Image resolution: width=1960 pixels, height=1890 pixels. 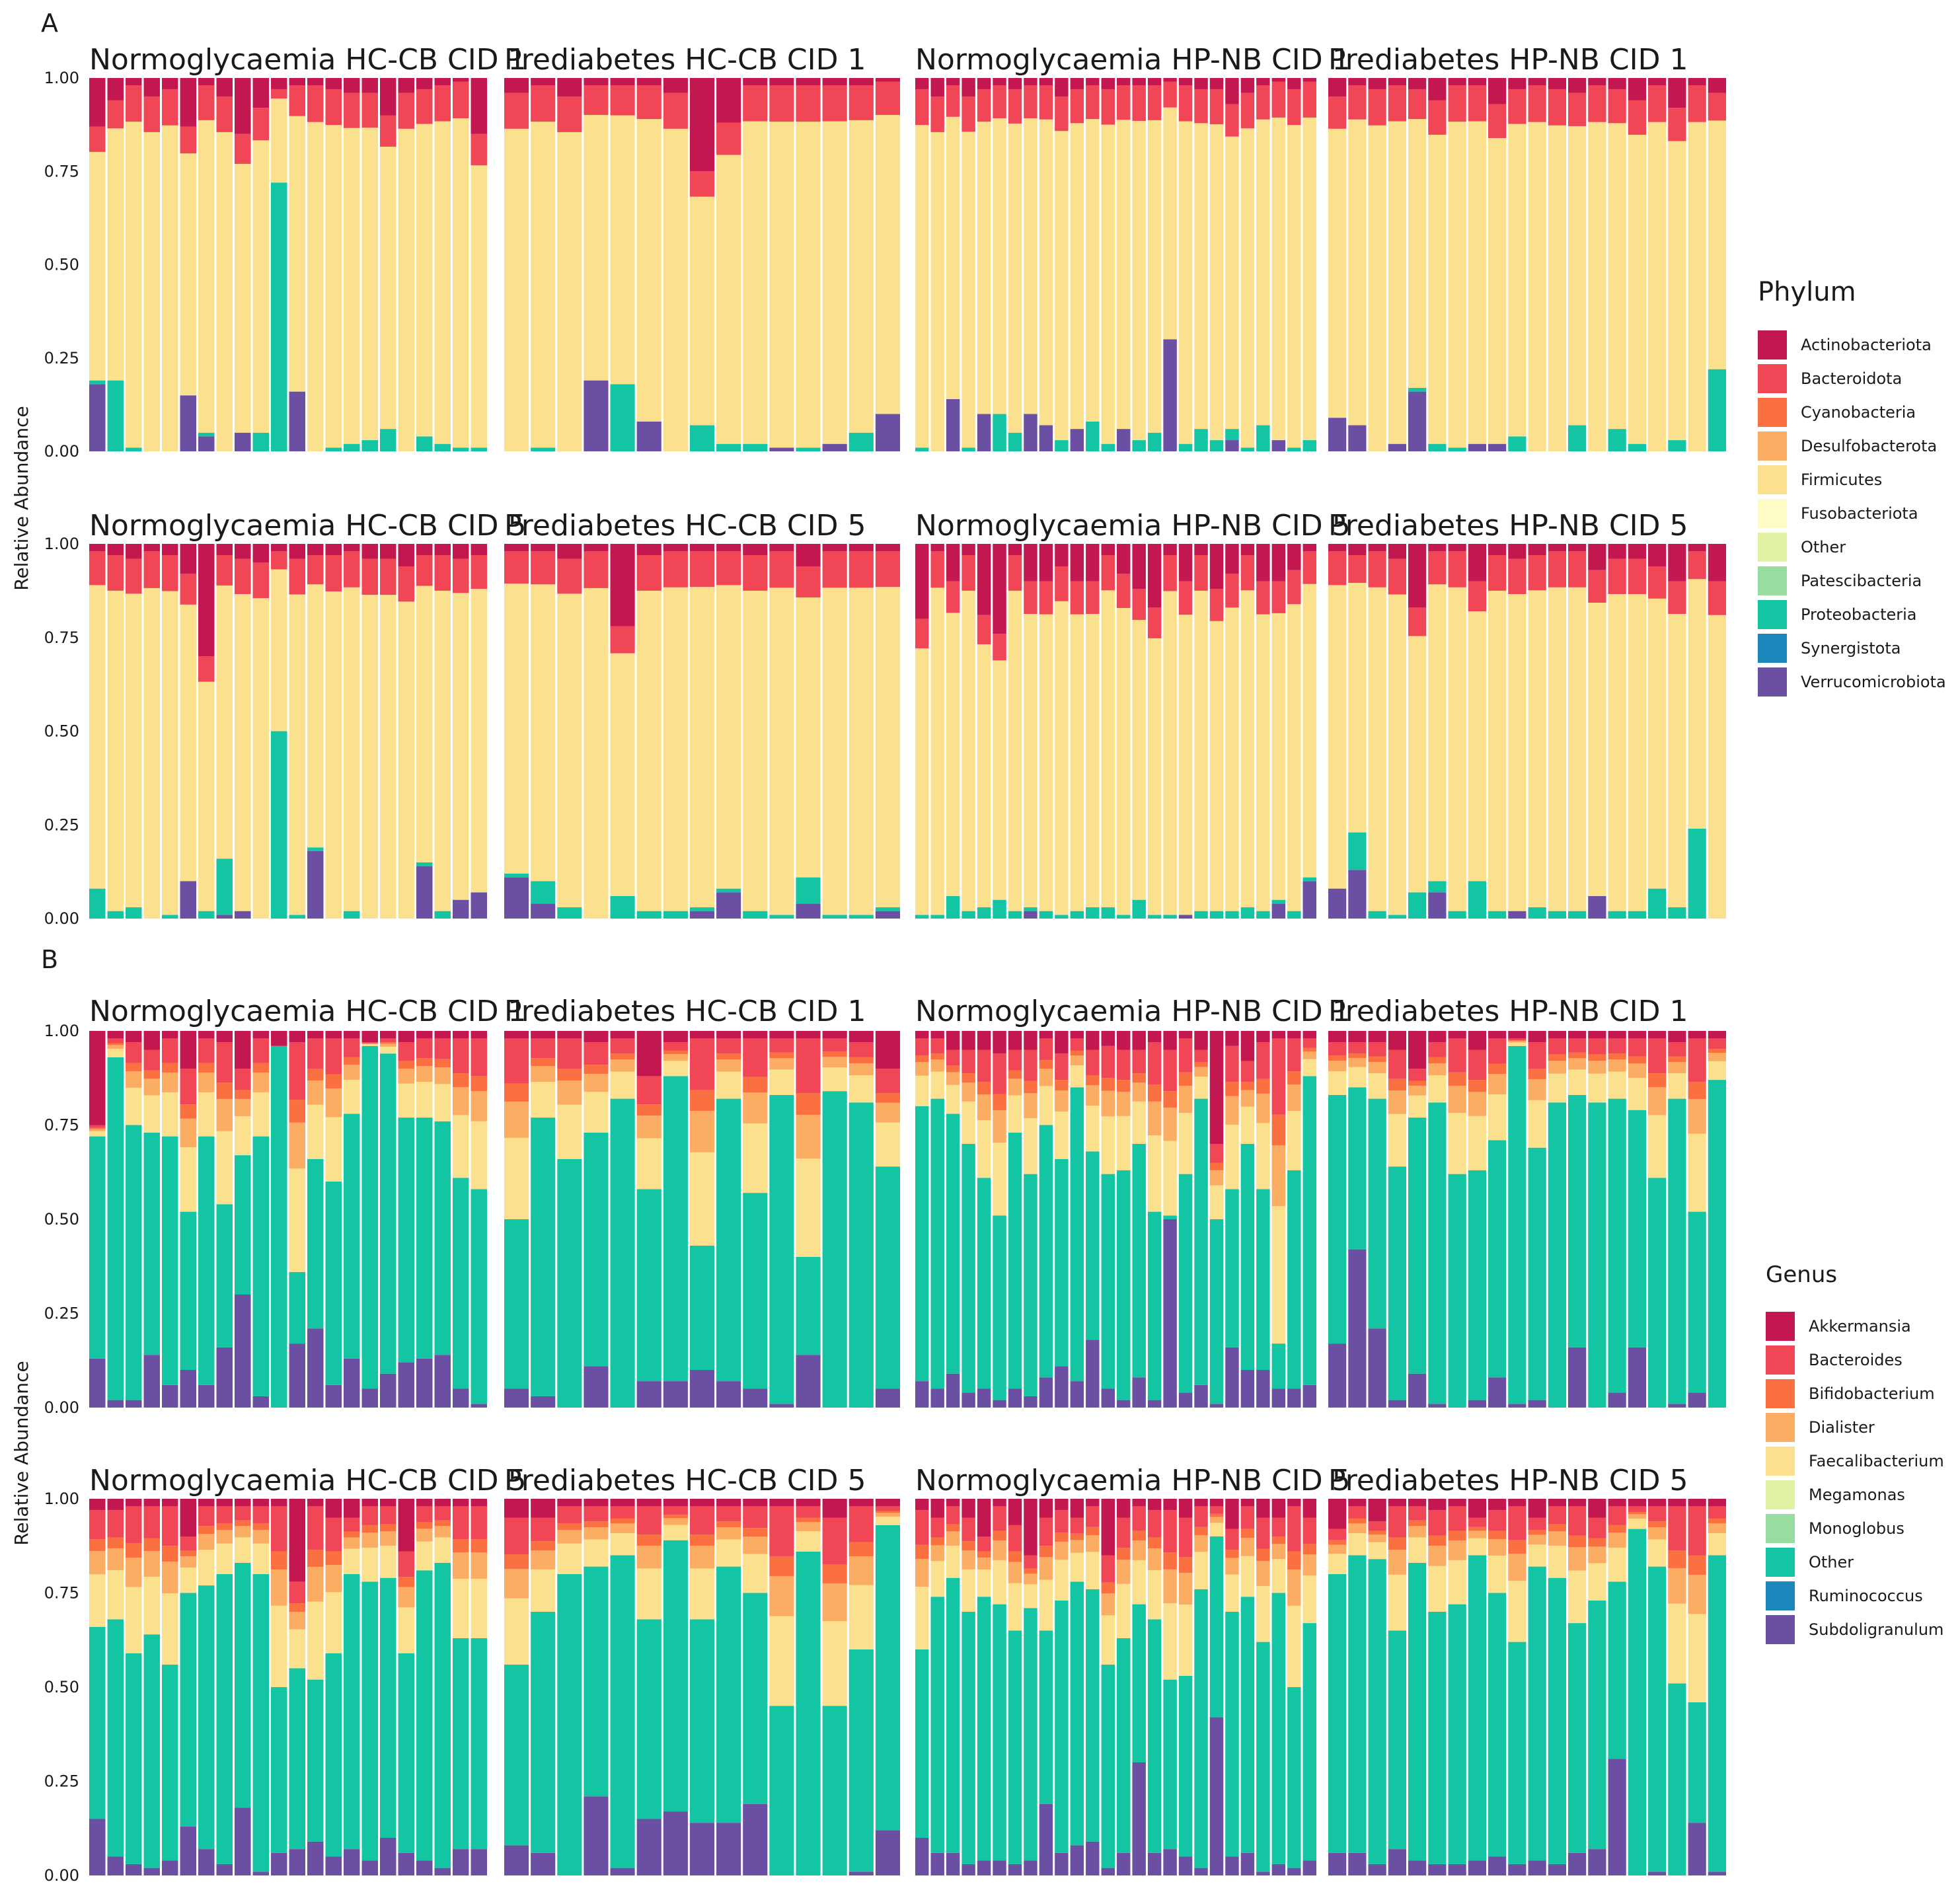 What do you see at coordinates (1861, 581) in the screenshot?
I see `legend-label: Patescibacteria` at bounding box center [1861, 581].